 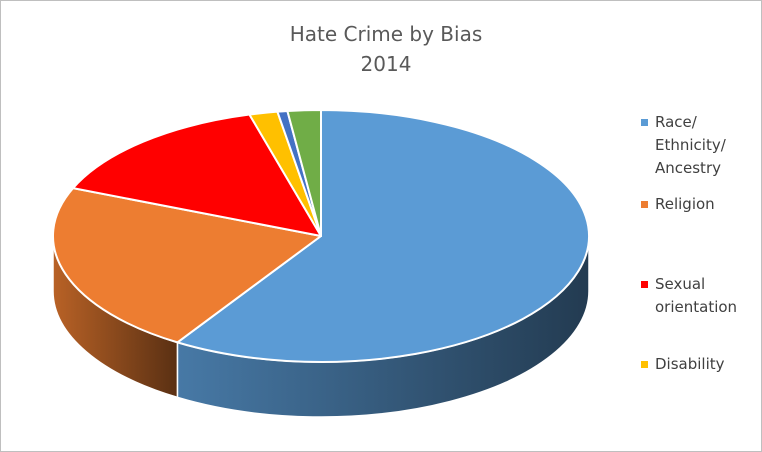 I want to click on chart-subtitle: 2014, so click(x=386, y=64).